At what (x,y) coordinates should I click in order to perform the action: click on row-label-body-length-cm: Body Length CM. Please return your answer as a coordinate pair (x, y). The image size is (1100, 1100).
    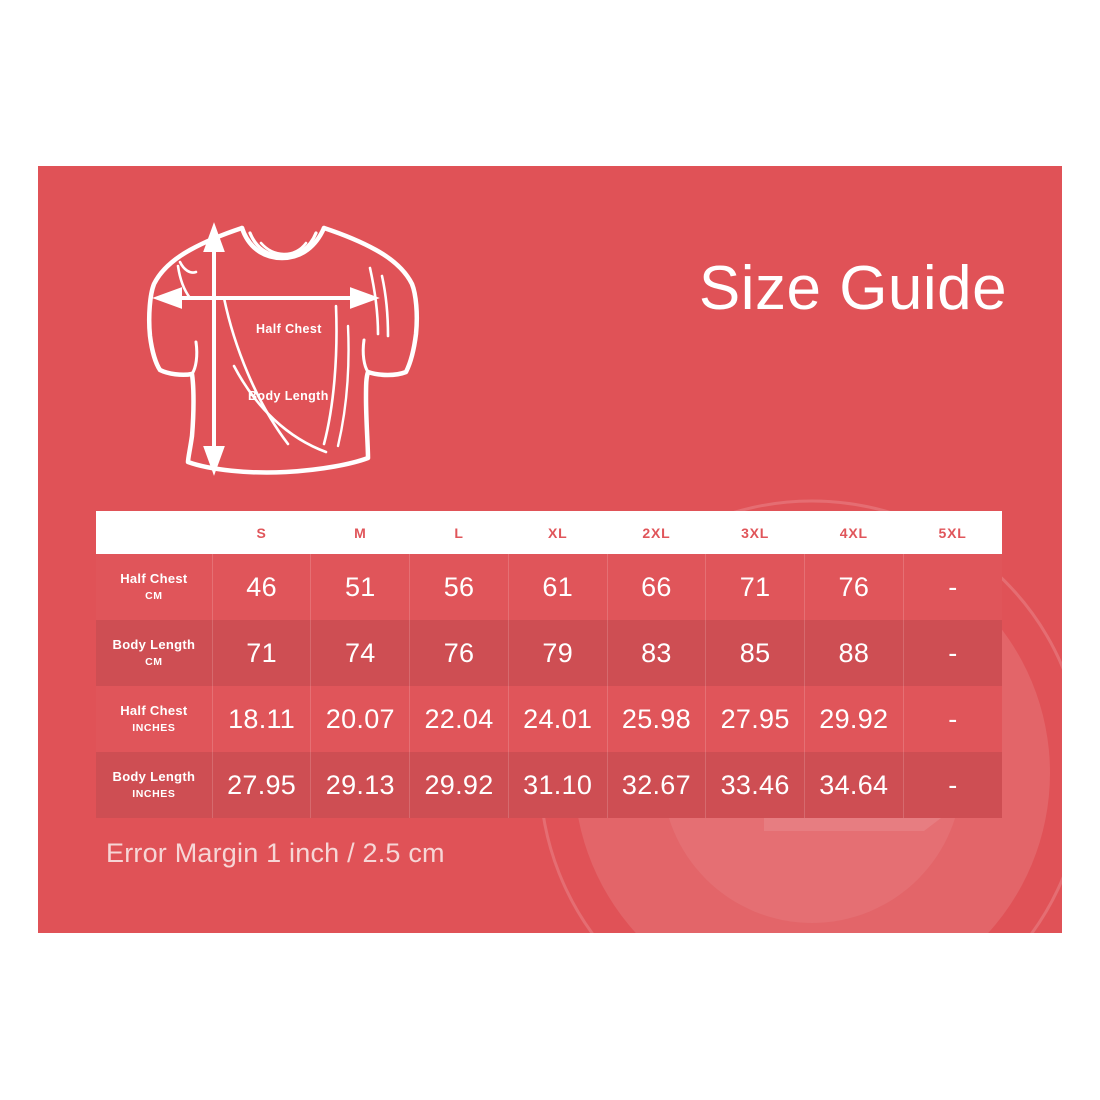
    Looking at the image, I should click on (154, 653).